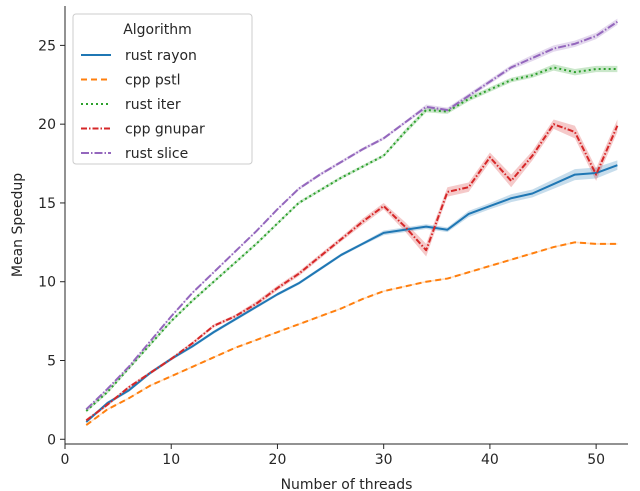  What do you see at coordinates (596, 460) in the screenshot?
I see `x-tick-label: 50` at bounding box center [596, 460].